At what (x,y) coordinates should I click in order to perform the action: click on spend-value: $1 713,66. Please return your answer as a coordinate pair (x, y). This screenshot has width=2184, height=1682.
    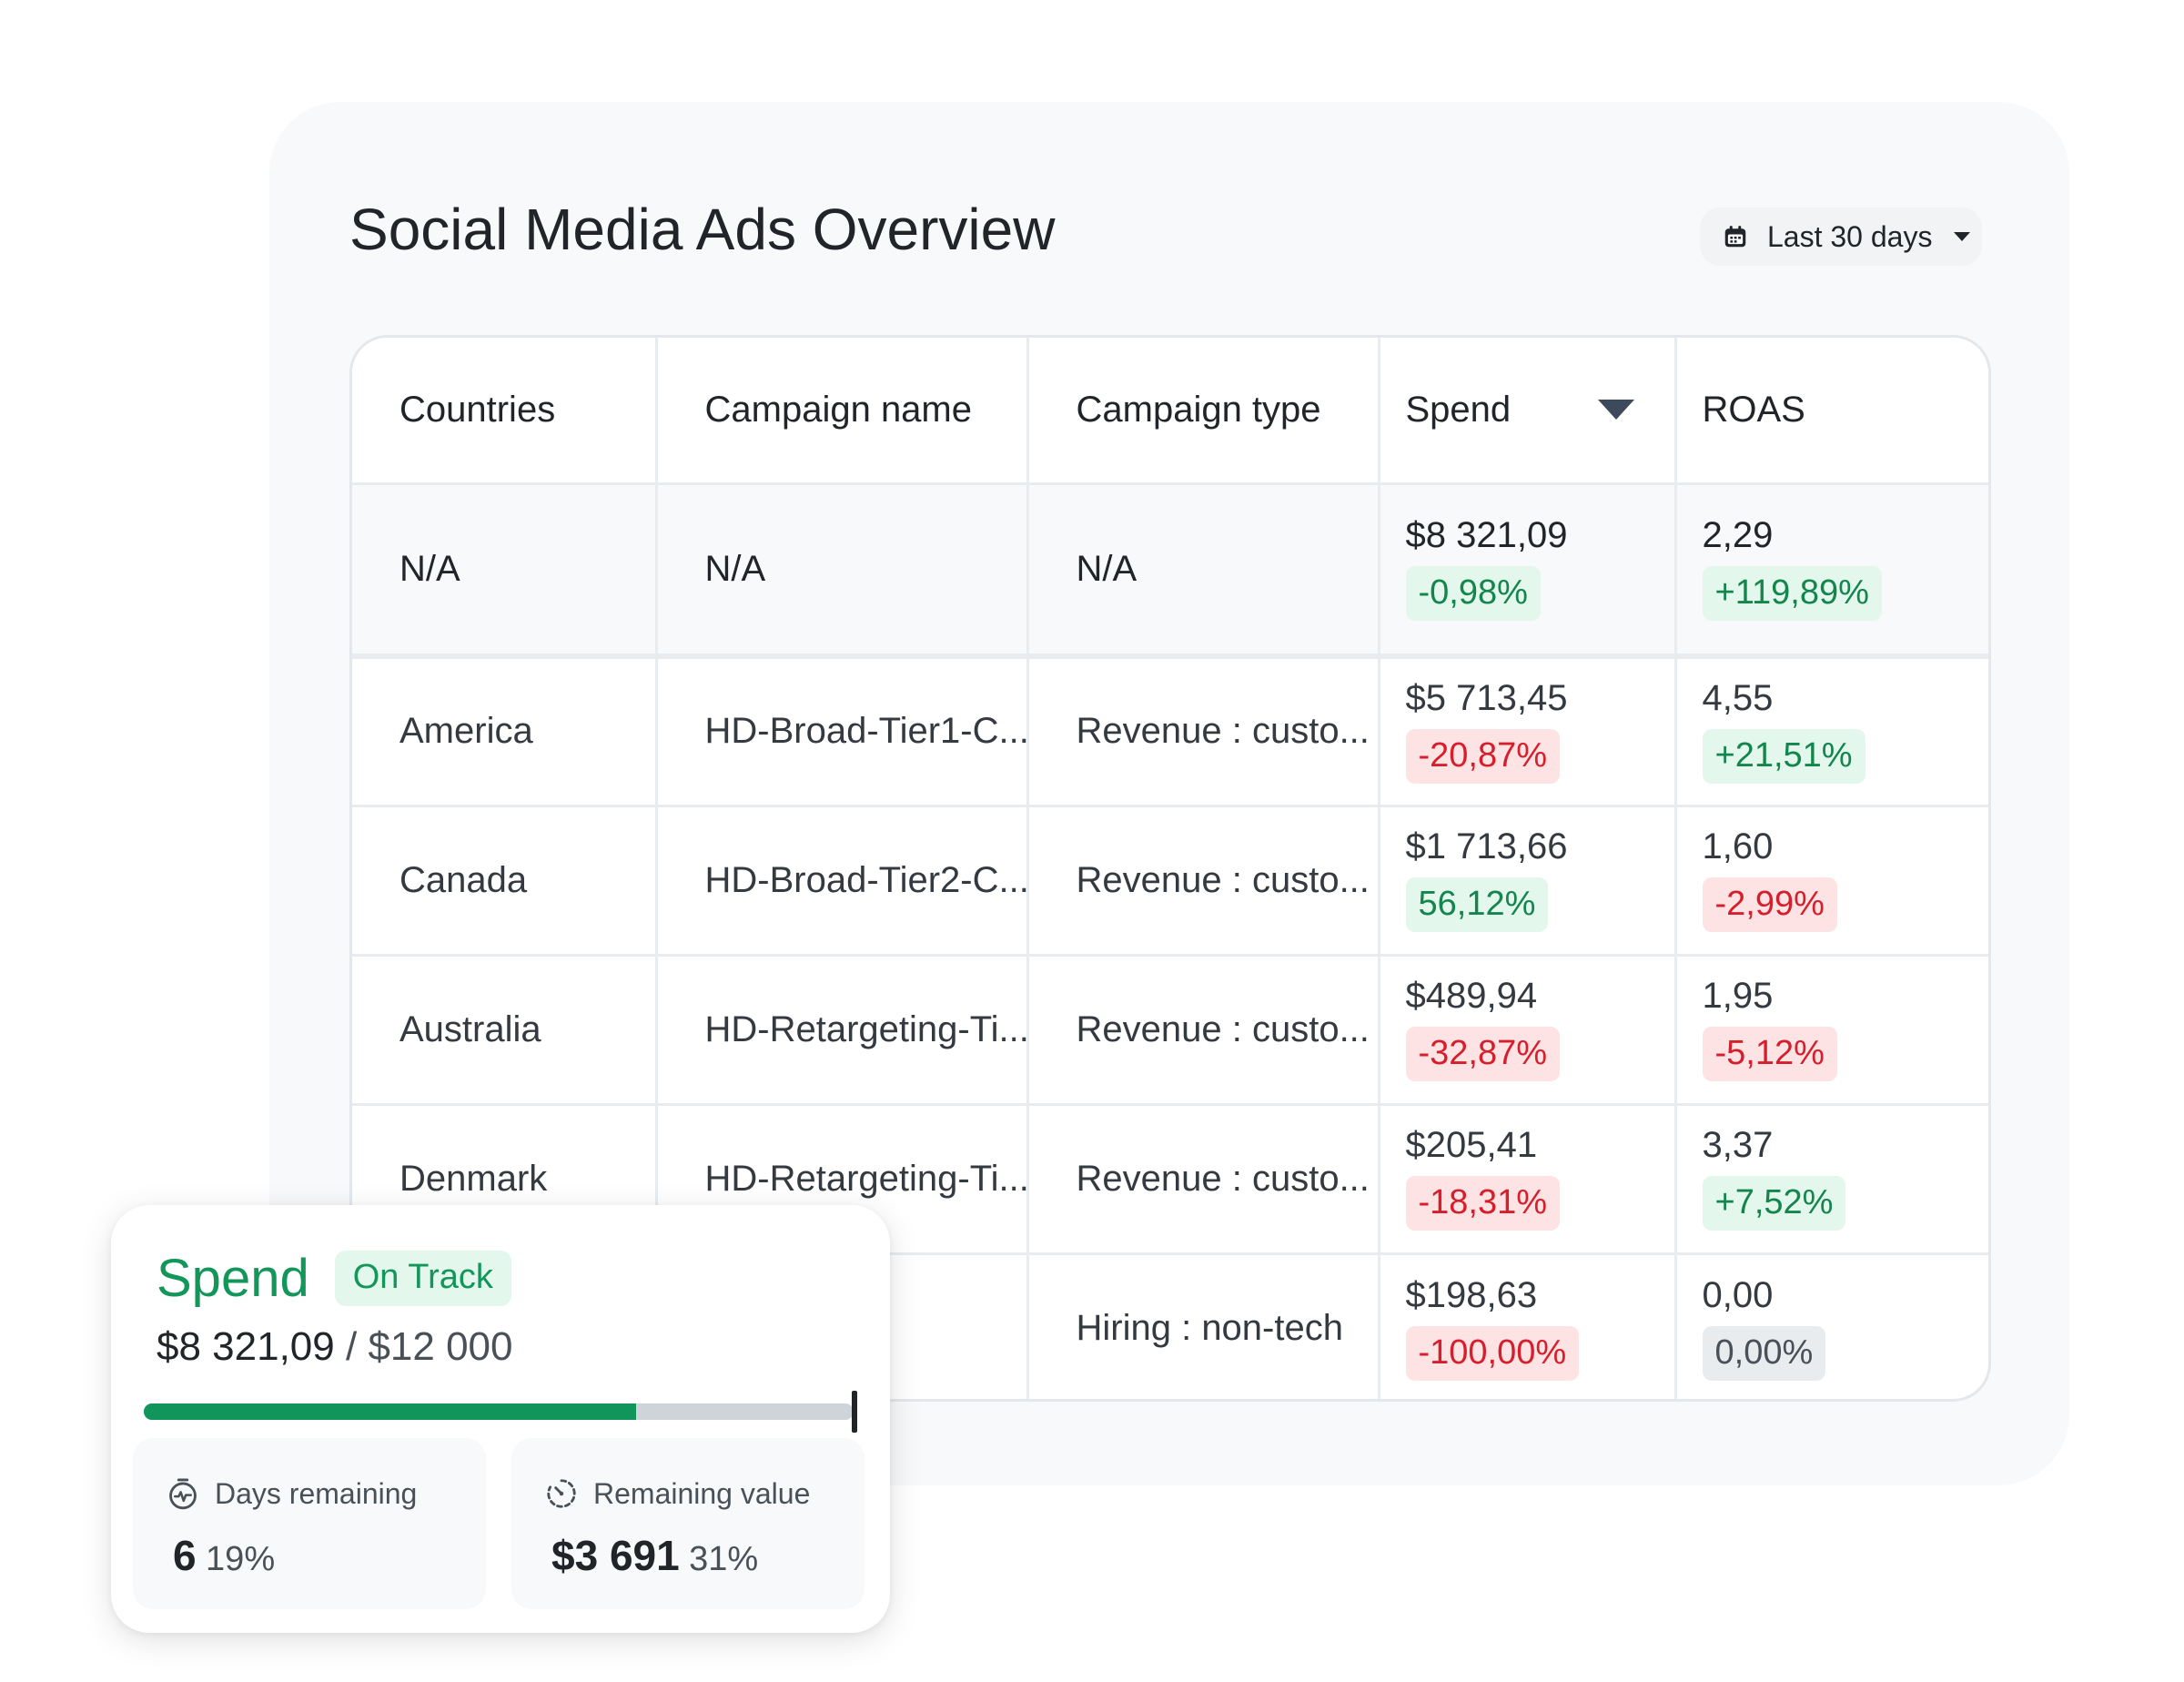
    Looking at the image, I should click on (1487, 846).